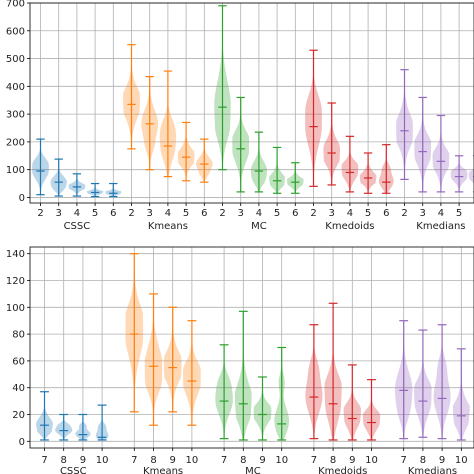  What do you see at coordinates (15, 31) in the screenshot?
I see `y-tick-label: 600` at bounding box center [15, 31].